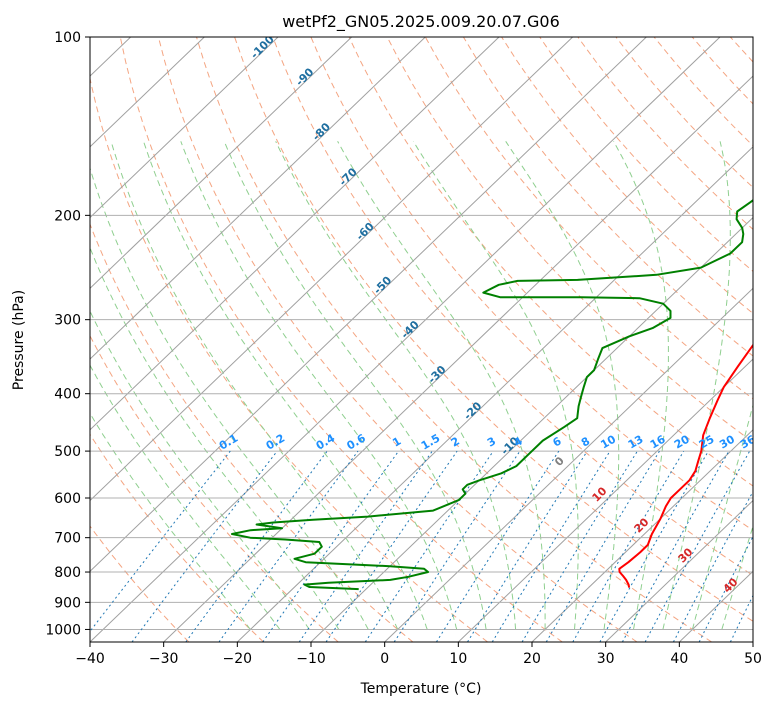  What do you see at coordinates (727, 441) in the screenshot?
I see `mixing-ratio-label: 30` at bounding box center [727, 441].